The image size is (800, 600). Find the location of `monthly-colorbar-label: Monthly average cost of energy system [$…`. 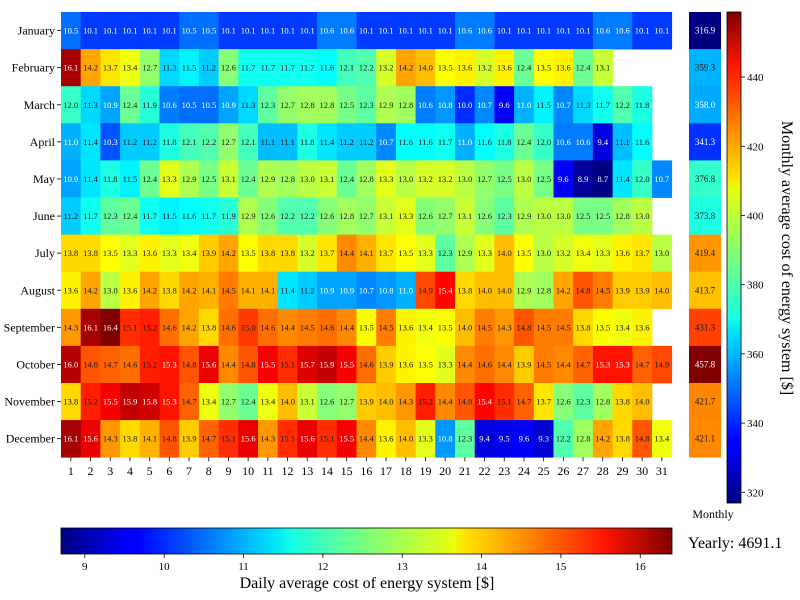

monthly-colorbar-label: Monthly average cost of energy system [$… is located at coordinates (786, 258).